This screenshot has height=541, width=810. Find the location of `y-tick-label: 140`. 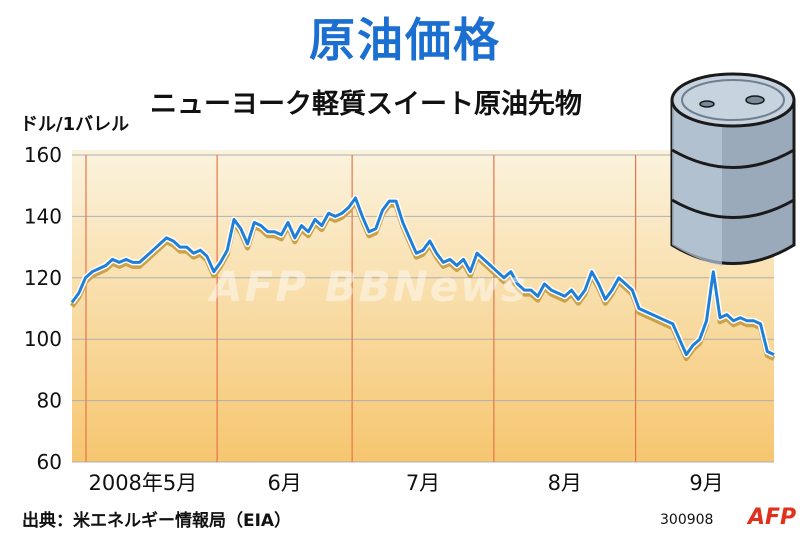

y-tick-label: 140 is located at coordinates (43, 216).